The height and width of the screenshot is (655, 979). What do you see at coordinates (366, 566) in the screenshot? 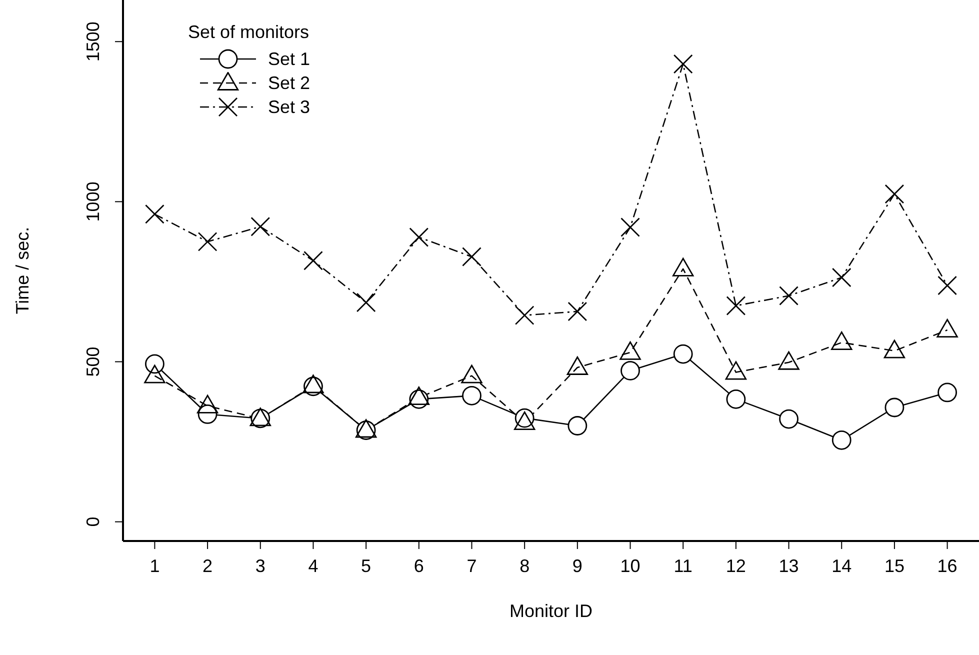
I see `x-tick-label: 5` at bounding box center [366, 566].